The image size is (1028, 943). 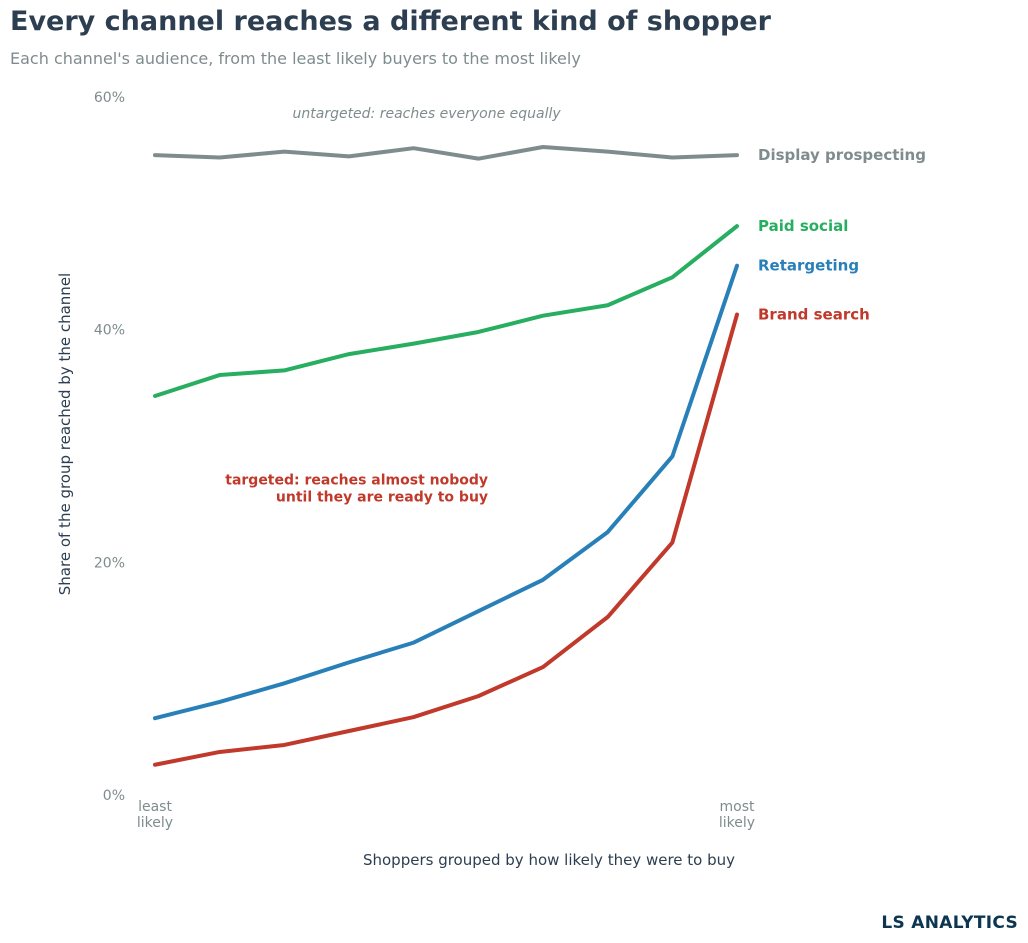 I want to click on x-tick-label: most likely, so click(x=737, y=815).